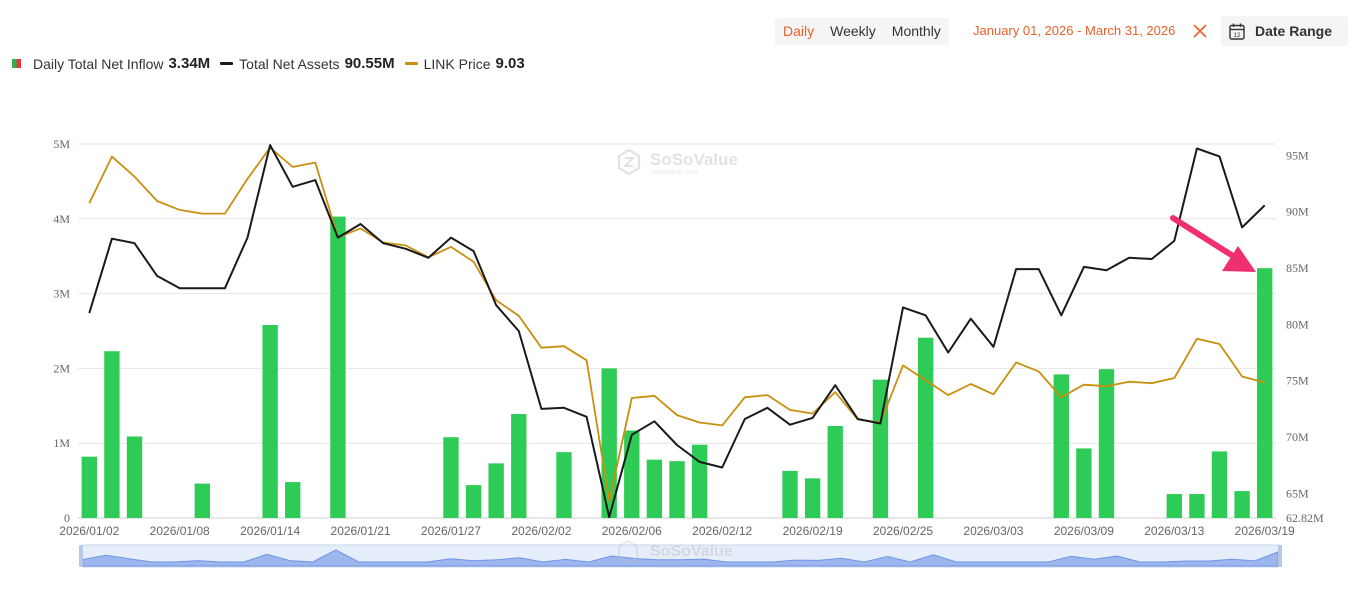 Image resolution: width=1353 pixels, height=597 pixels. Describe the element at coordinates (1297, 381) in the screenshot. I see `right-tick-label: 75M` at that location.